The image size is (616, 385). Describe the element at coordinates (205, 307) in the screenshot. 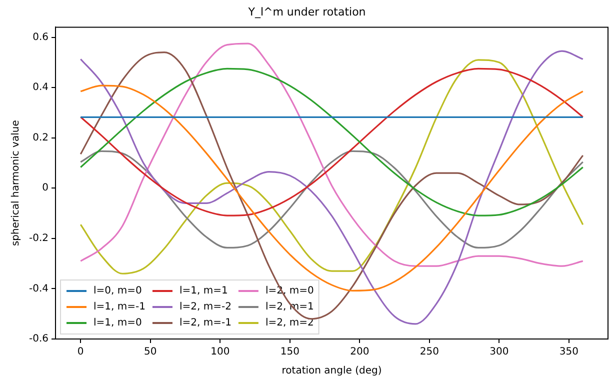

I see `legend-label: l=2, m=-2` at that location.